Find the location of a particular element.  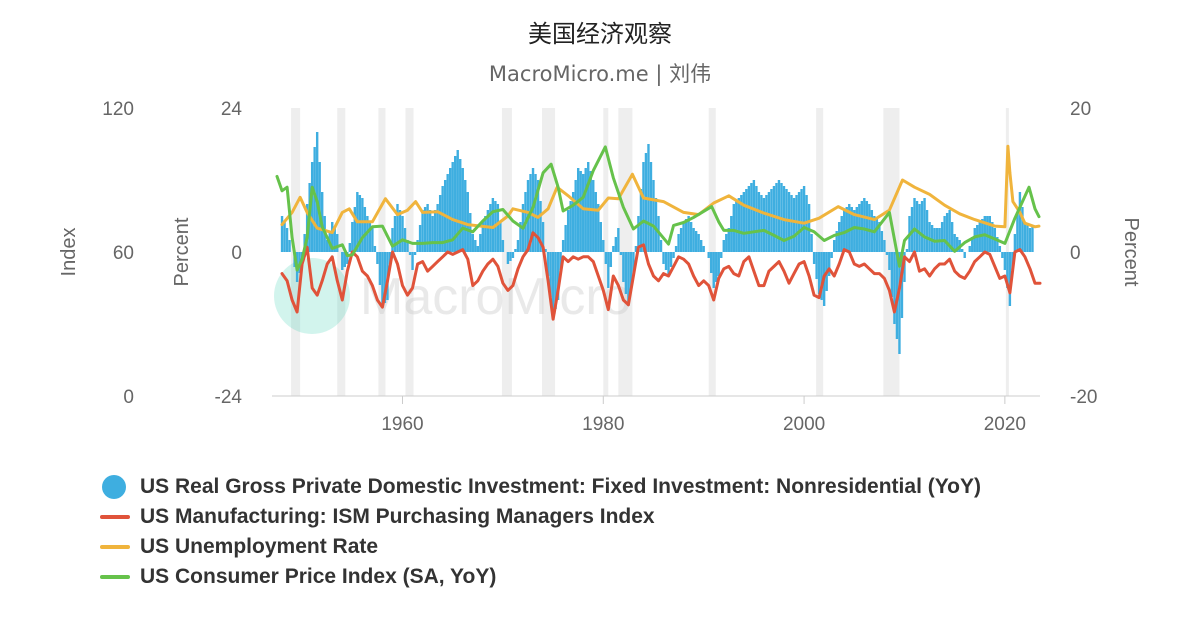

x-tick-label: 1980 is located at coordinates (603, 424).